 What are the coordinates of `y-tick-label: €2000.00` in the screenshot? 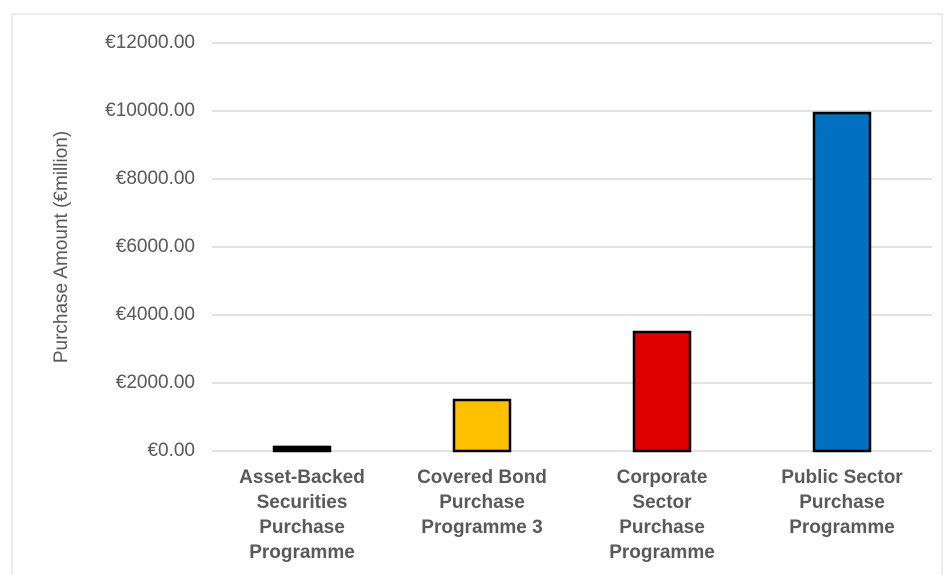 It's located at (155, 382).